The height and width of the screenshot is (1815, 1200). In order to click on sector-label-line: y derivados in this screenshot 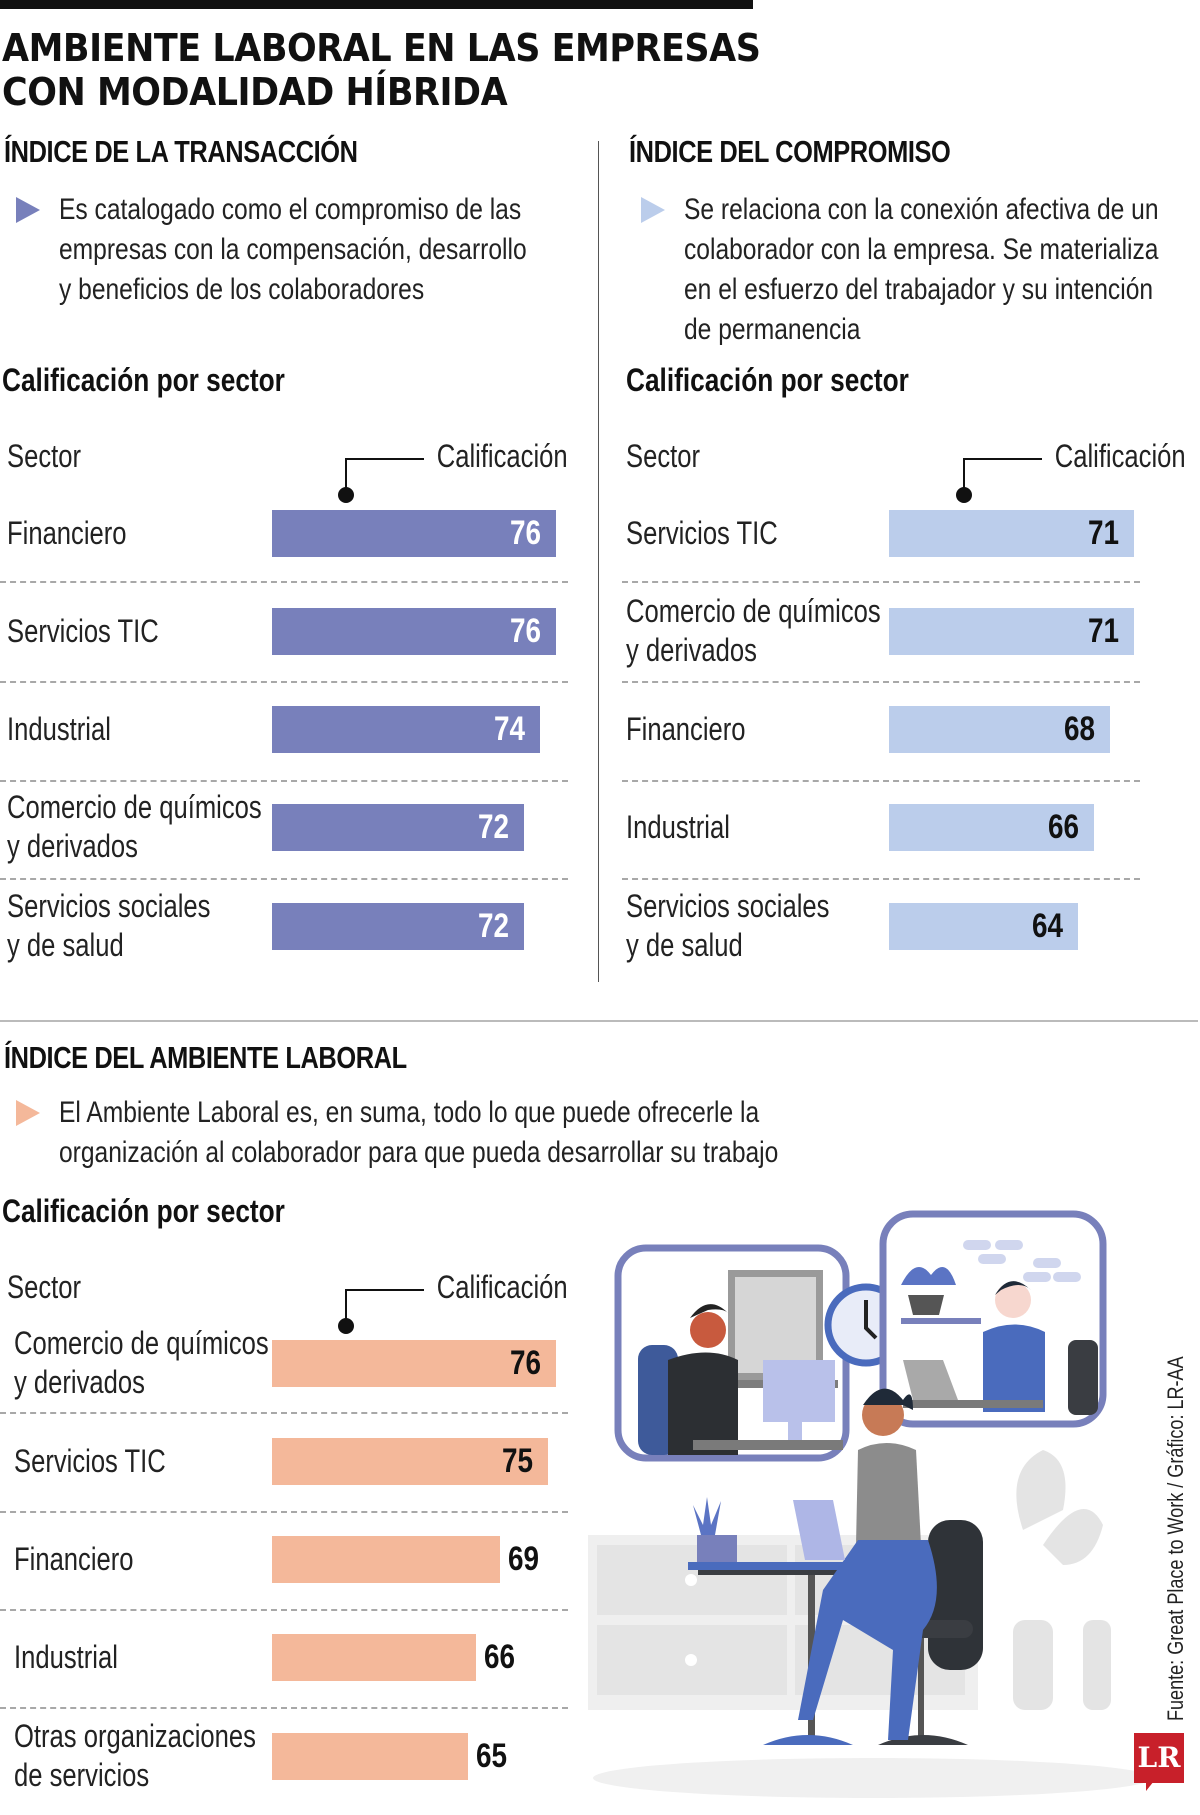, I will do `click(72, 846)`.